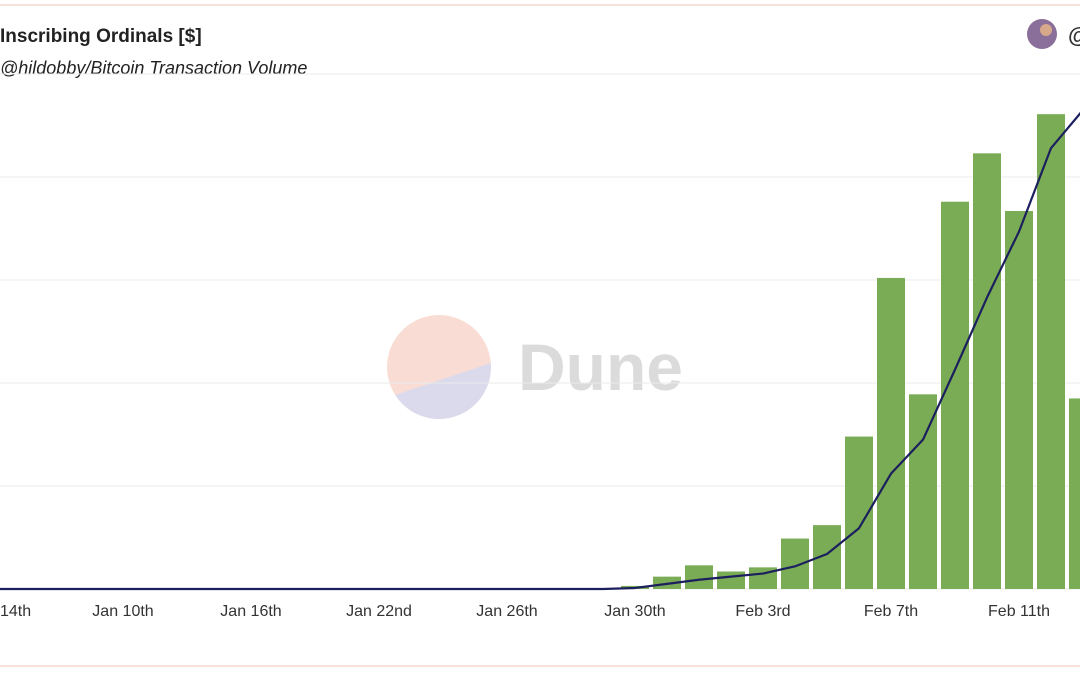  What do you see at coordinates (1046, 30) in the screenshot?
I see `avatar` at bounding box center [1046, 30].